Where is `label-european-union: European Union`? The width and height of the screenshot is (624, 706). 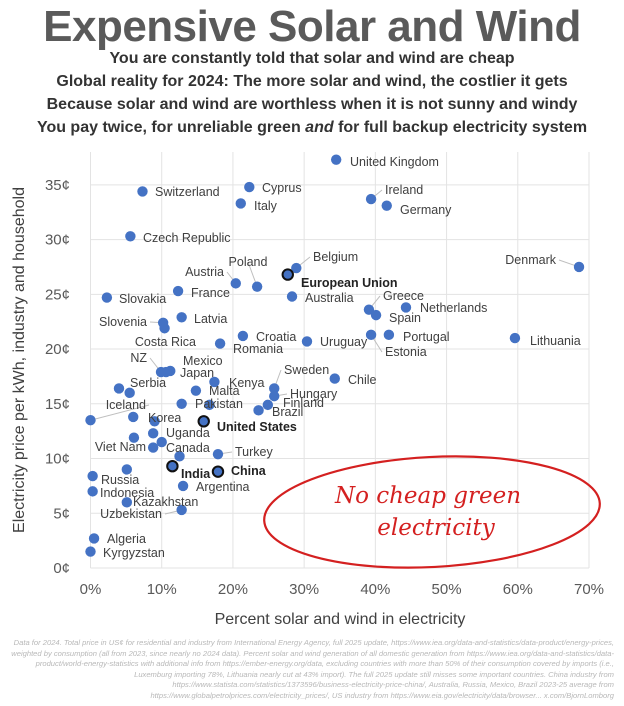 label-european-union: European Union is located at coordinates (349, 283).